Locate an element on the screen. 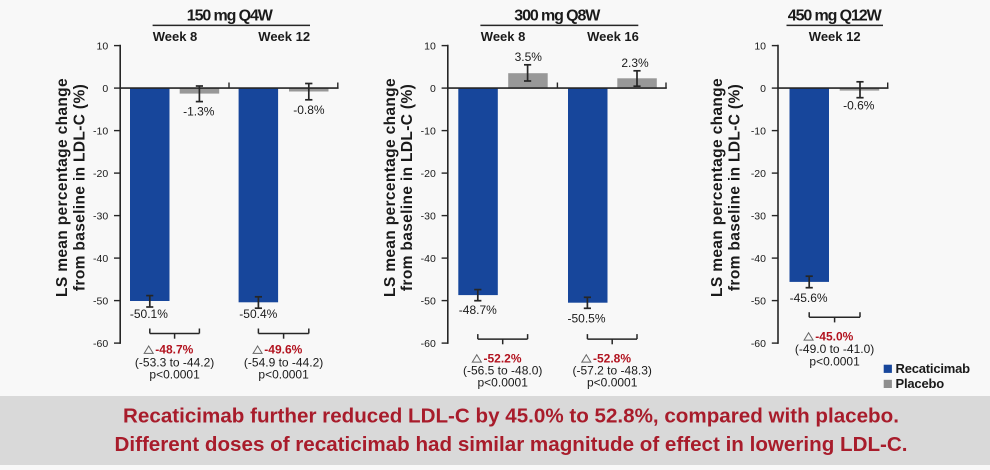 The width and height of the screenshot is (990, 470). svg-text: 3.5% is located at coordinates (529, 57).